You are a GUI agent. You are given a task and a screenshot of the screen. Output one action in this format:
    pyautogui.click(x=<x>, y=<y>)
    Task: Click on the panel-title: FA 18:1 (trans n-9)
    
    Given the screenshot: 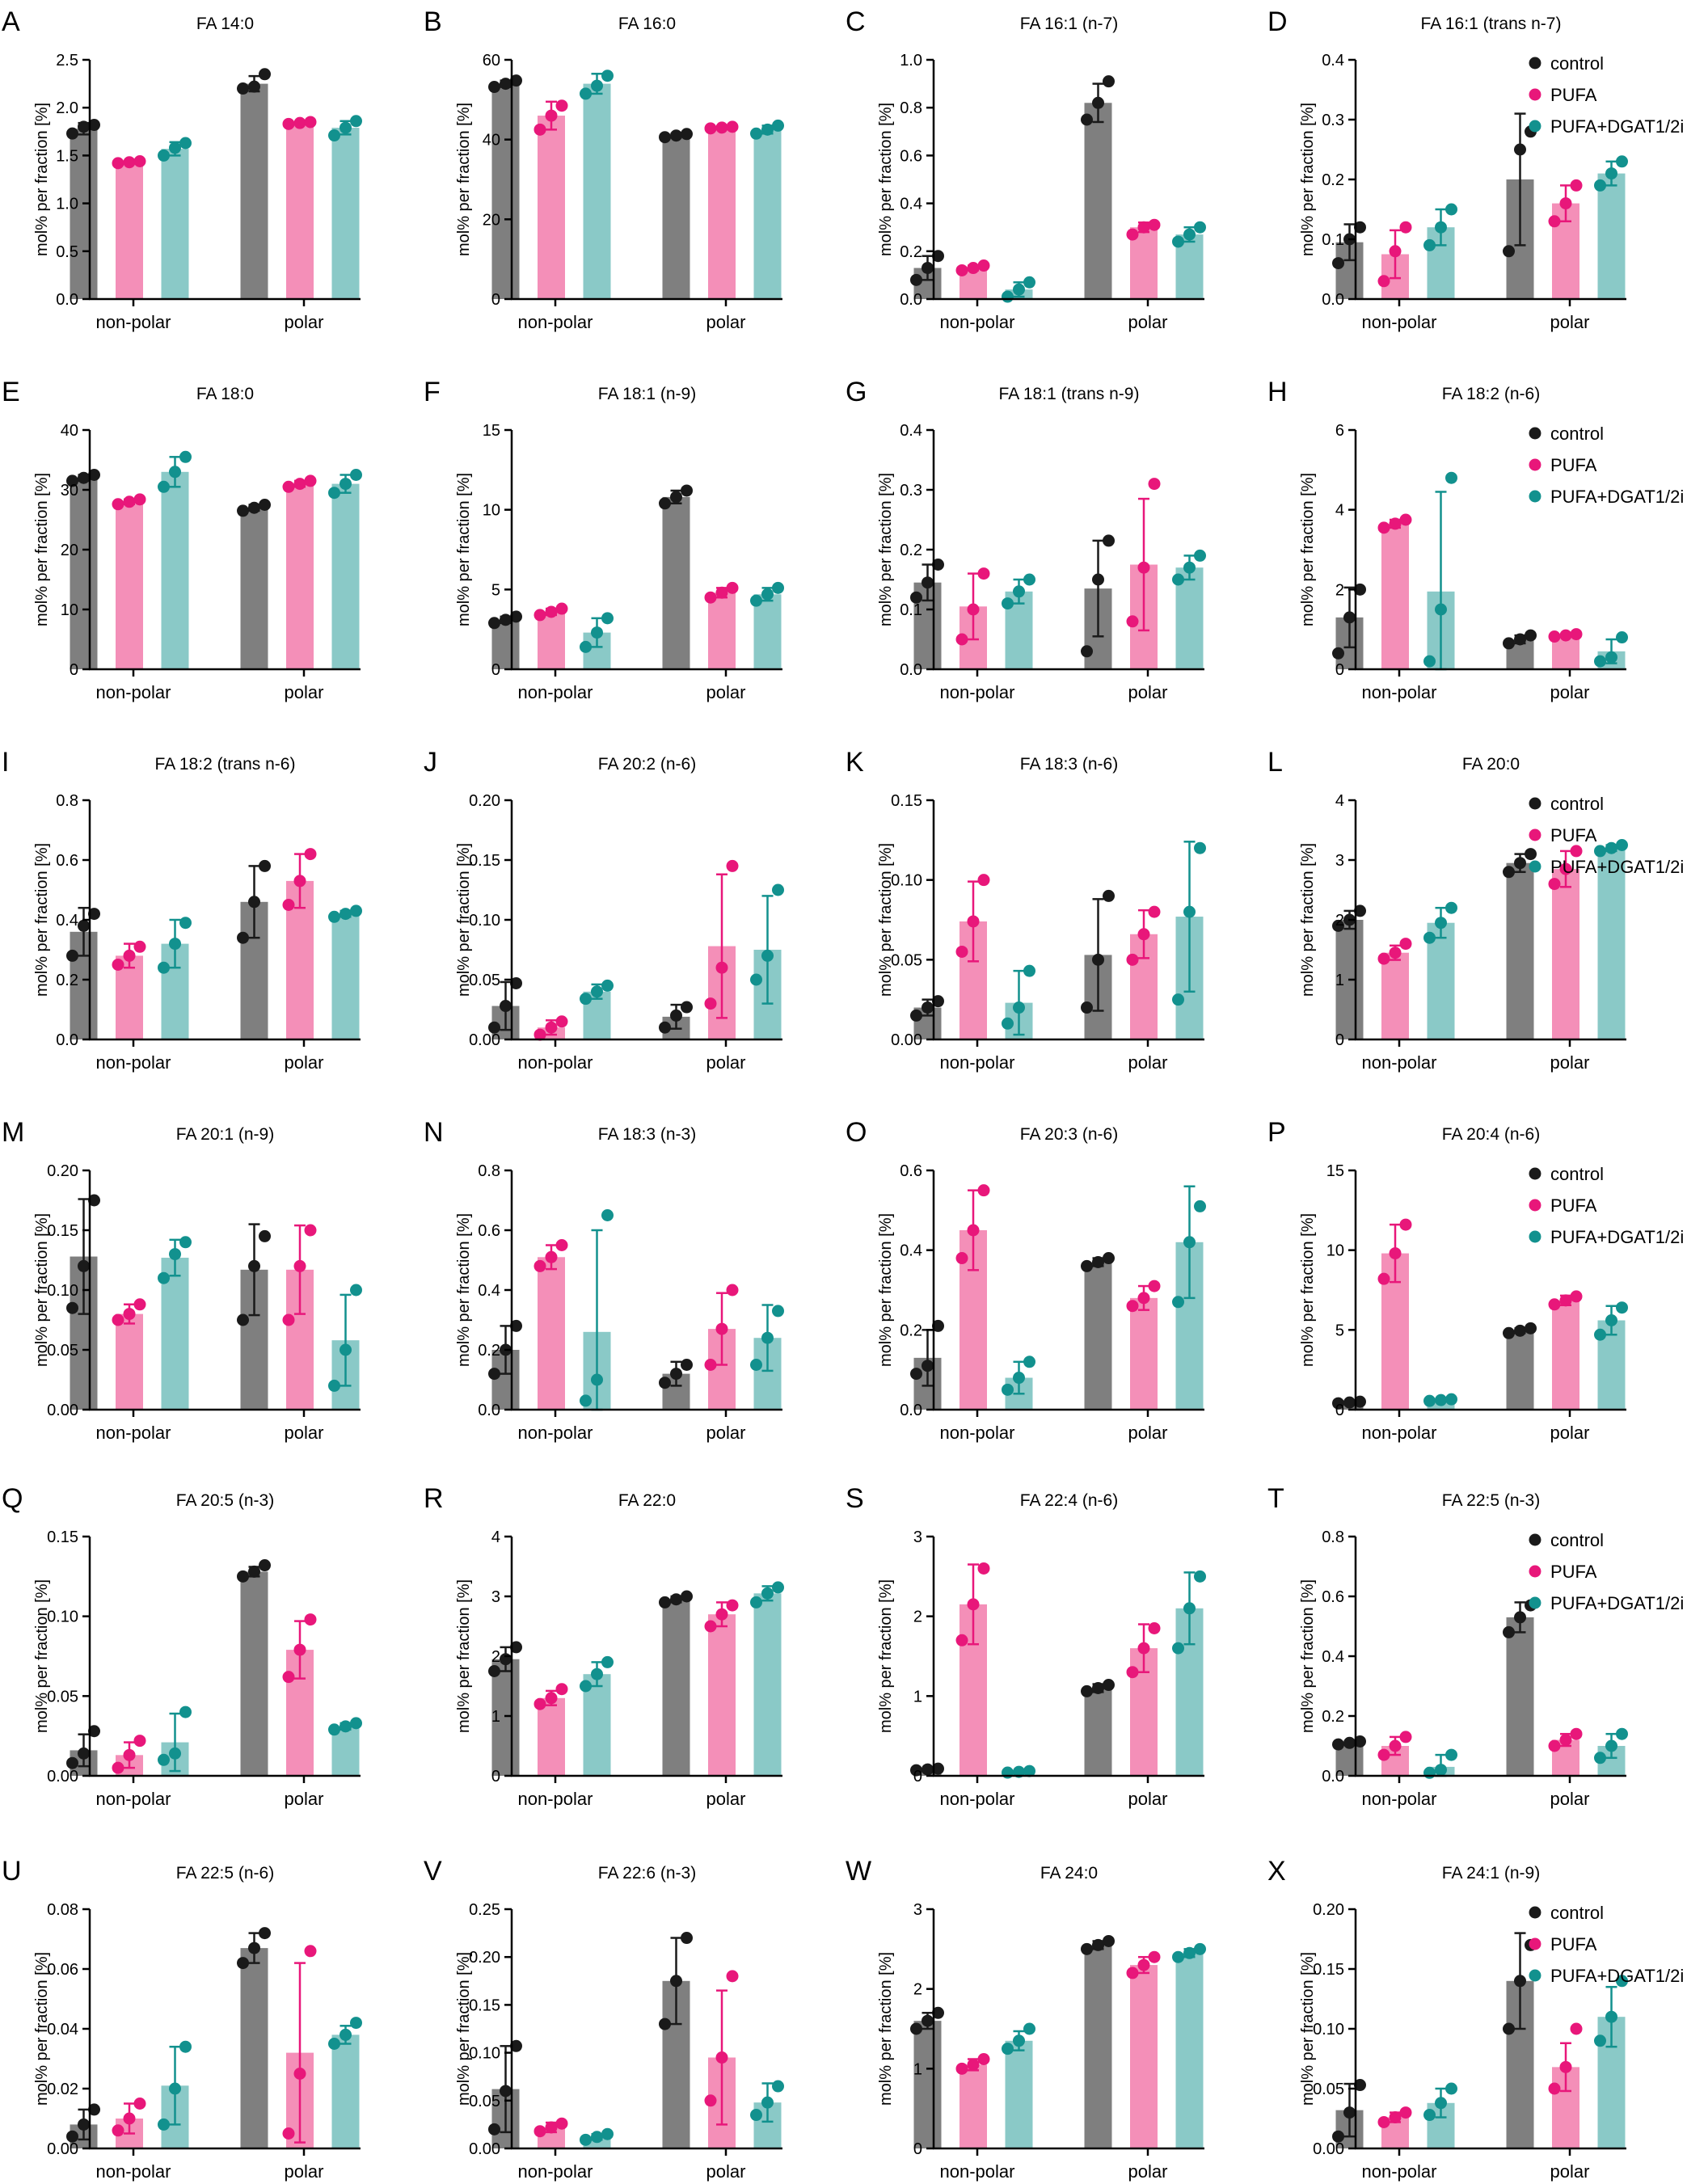 What is the action you would take?
    pyautogui.click(x=1070, y=394)
    